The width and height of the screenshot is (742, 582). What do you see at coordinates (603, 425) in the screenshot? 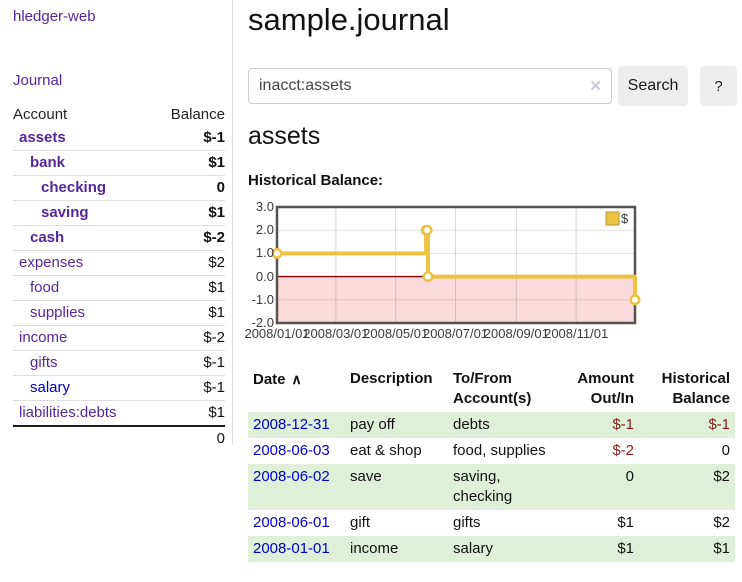
I see `register-amount: $-1` at bounding box center [603, 425].